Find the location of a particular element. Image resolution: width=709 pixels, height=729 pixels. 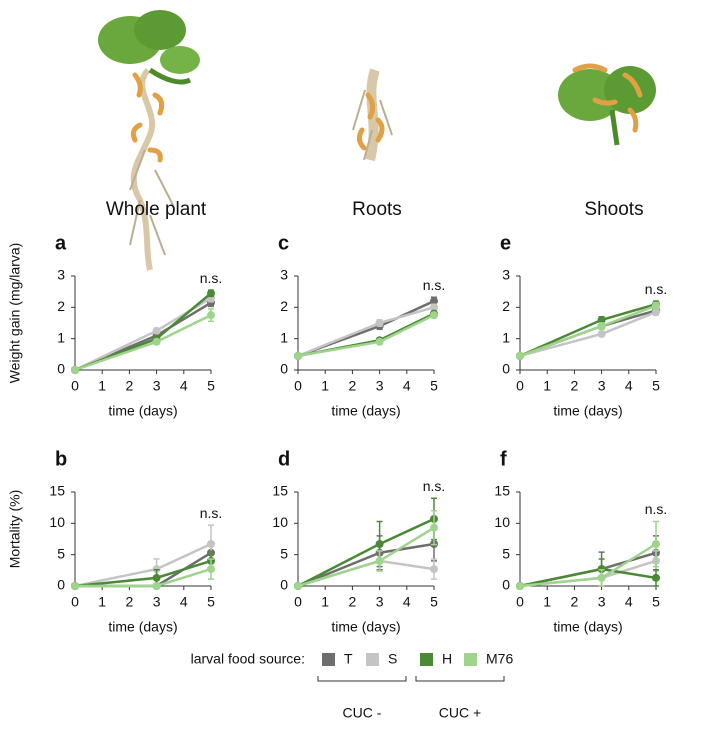

column-title: Whole plant is located at coordinates (156, 209).